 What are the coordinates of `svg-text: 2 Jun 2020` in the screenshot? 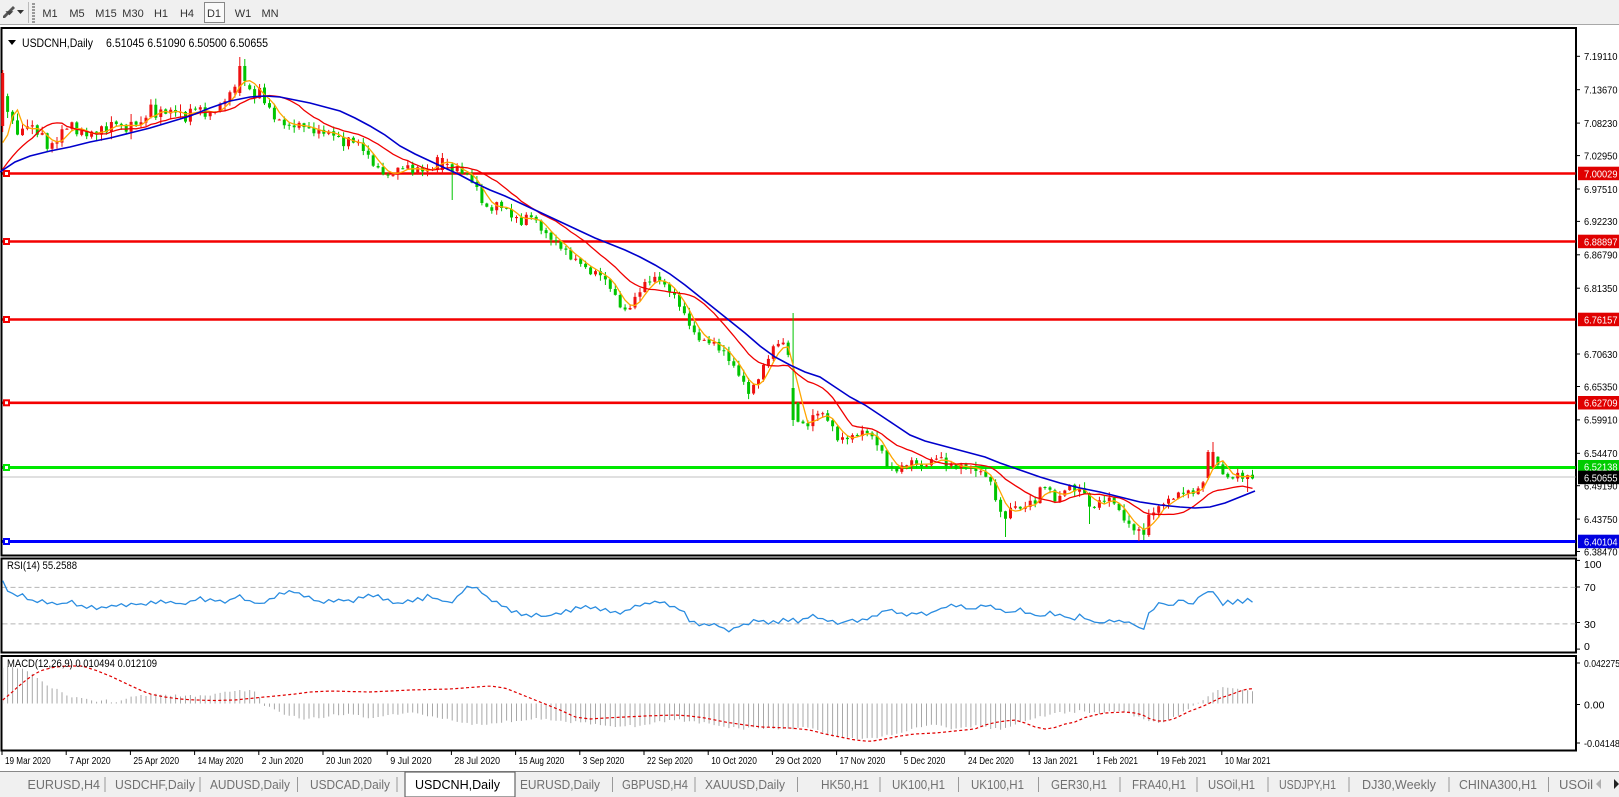 It's located at (283, 761).